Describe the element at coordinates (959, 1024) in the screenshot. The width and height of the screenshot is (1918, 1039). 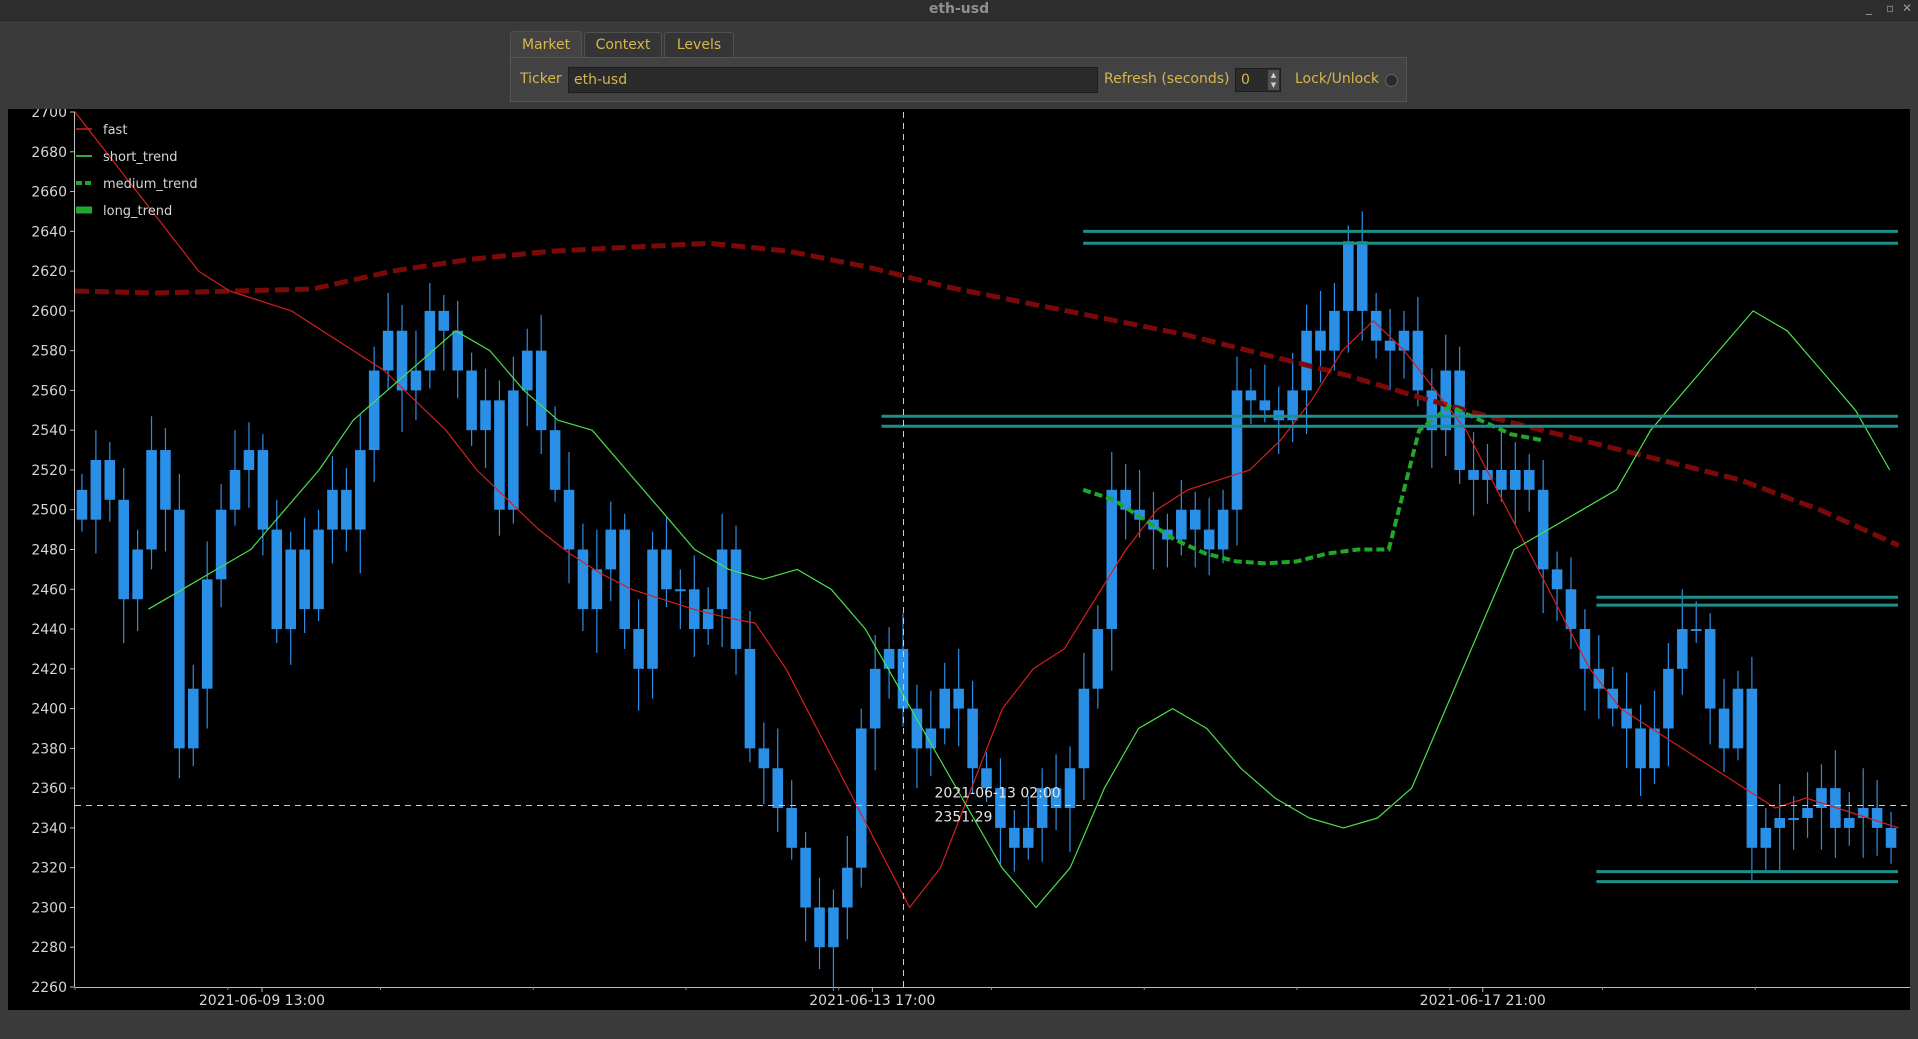
I see `status-bar` at that location.